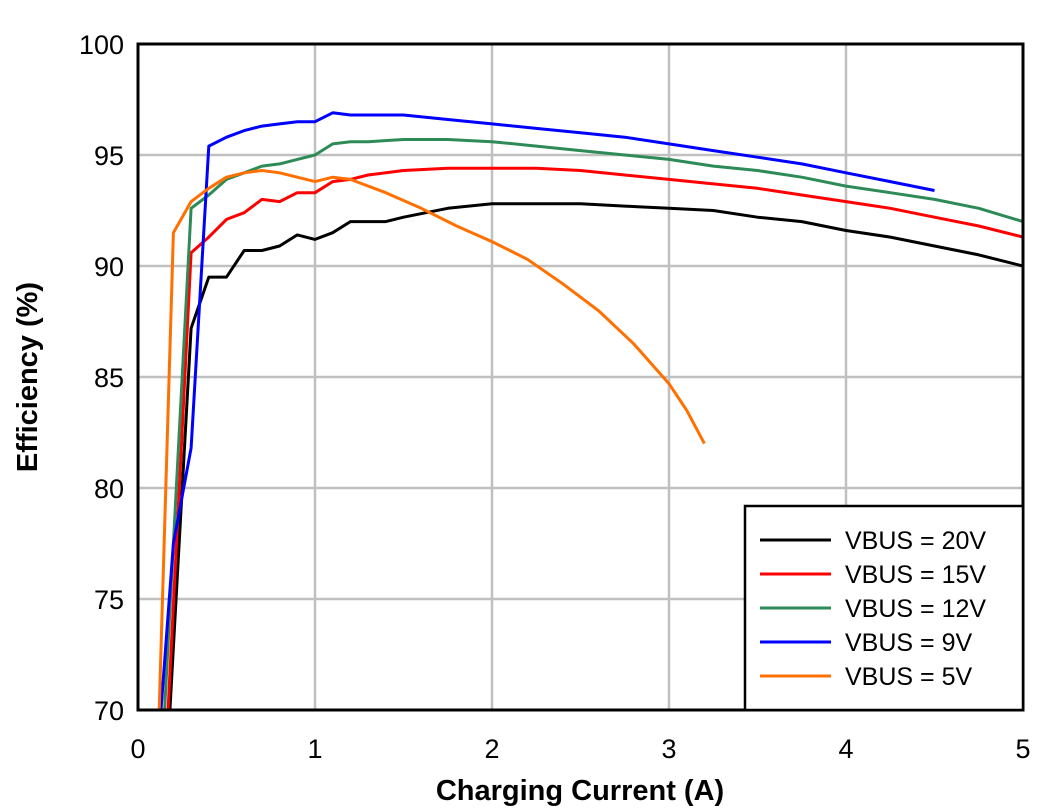 This screenshot has height=812, width=1053. I want to click on y-tick-label: 80, so click(109, 489).